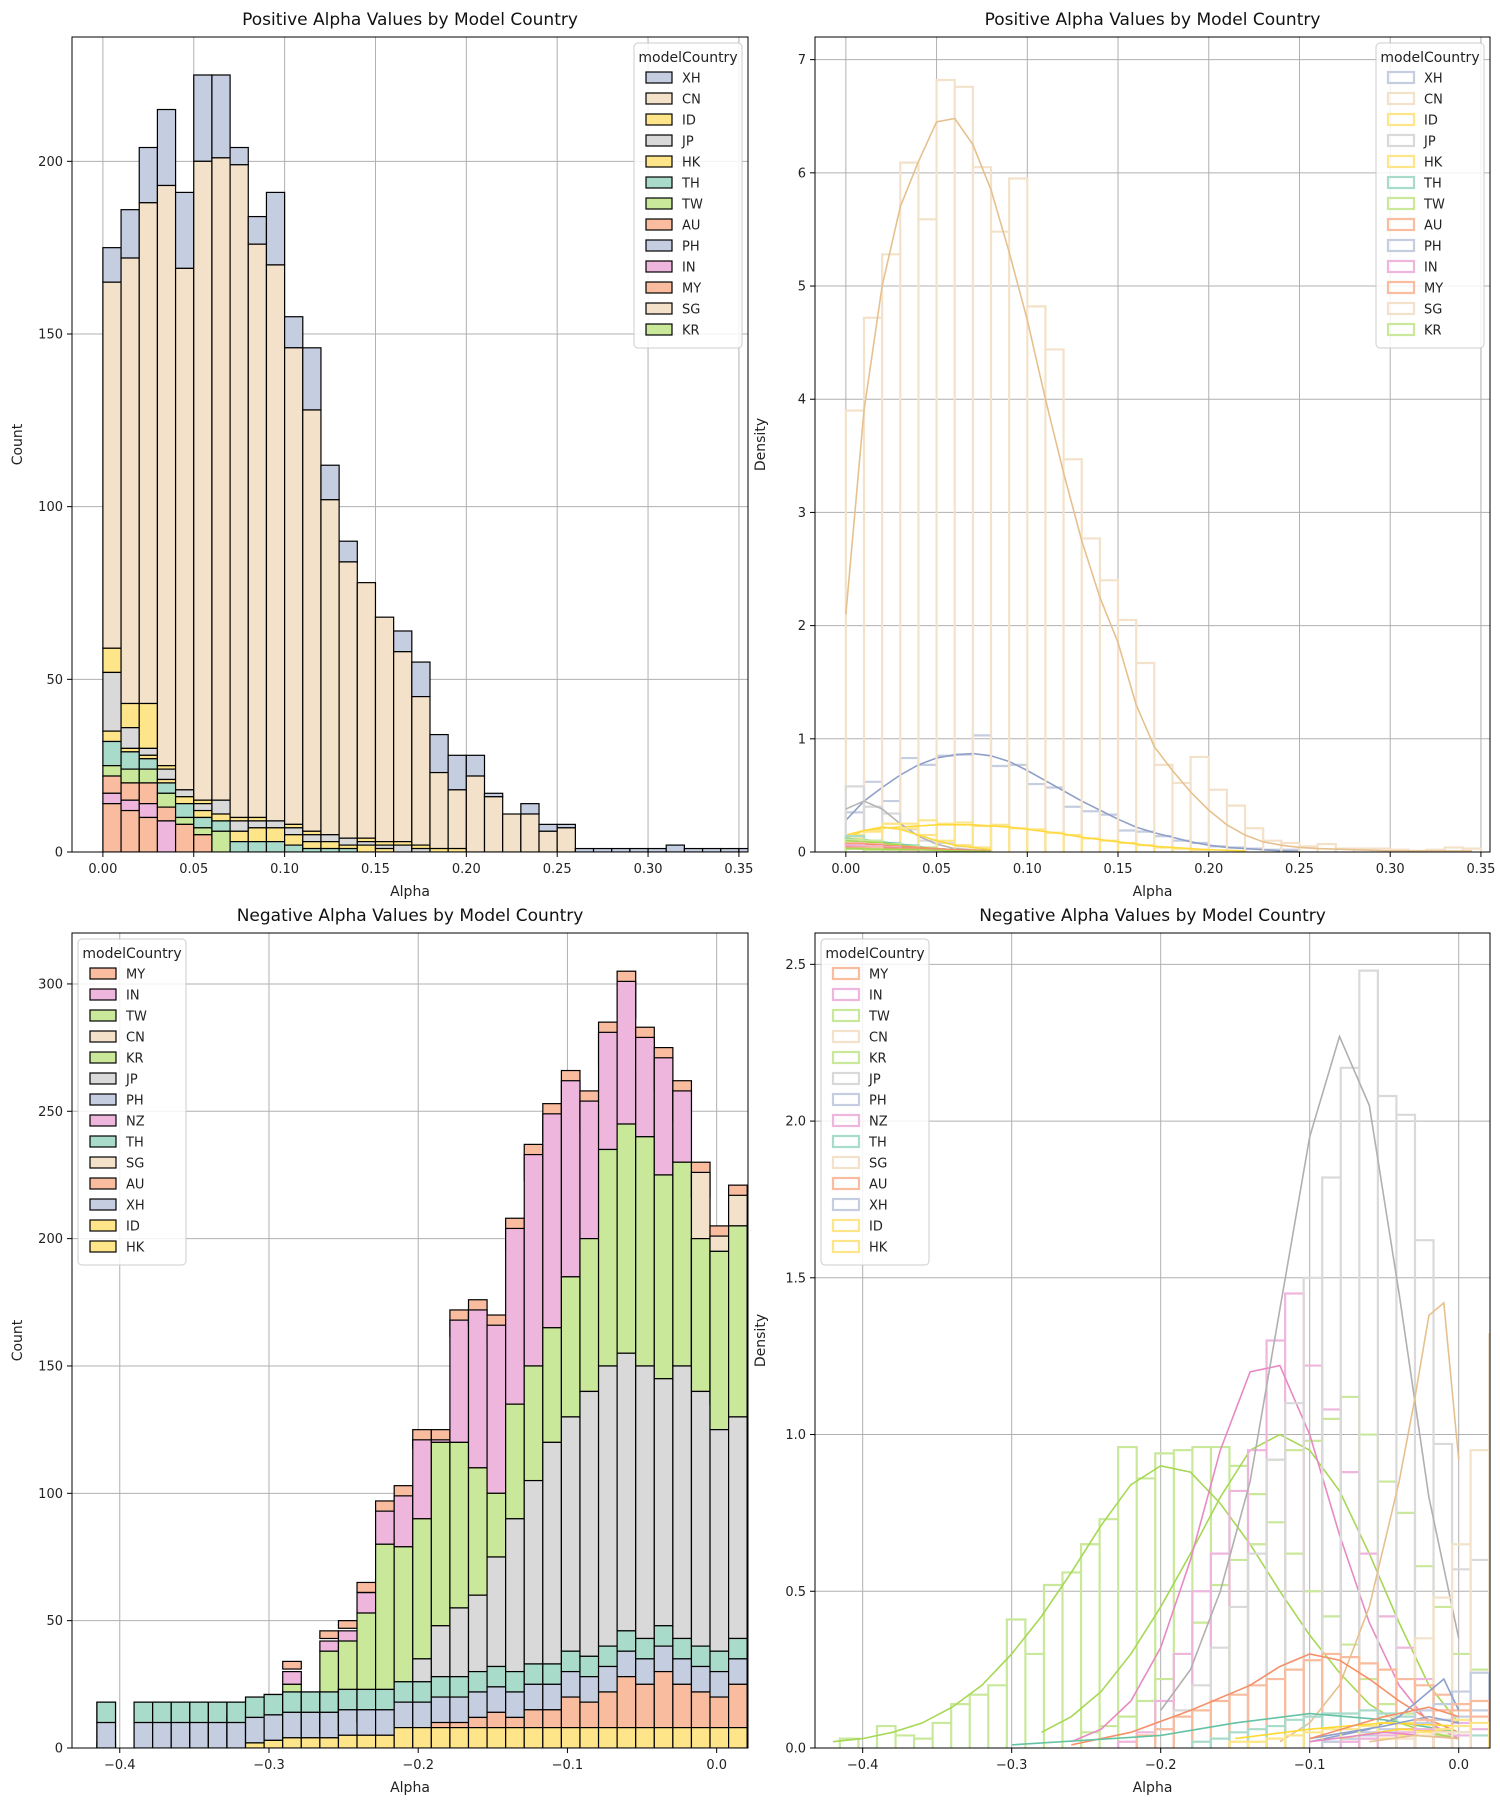  What do you see at coordinates (18, 444) in the screenshot?
I see `y-axis-label: Count` at bounding box center [18, 444].